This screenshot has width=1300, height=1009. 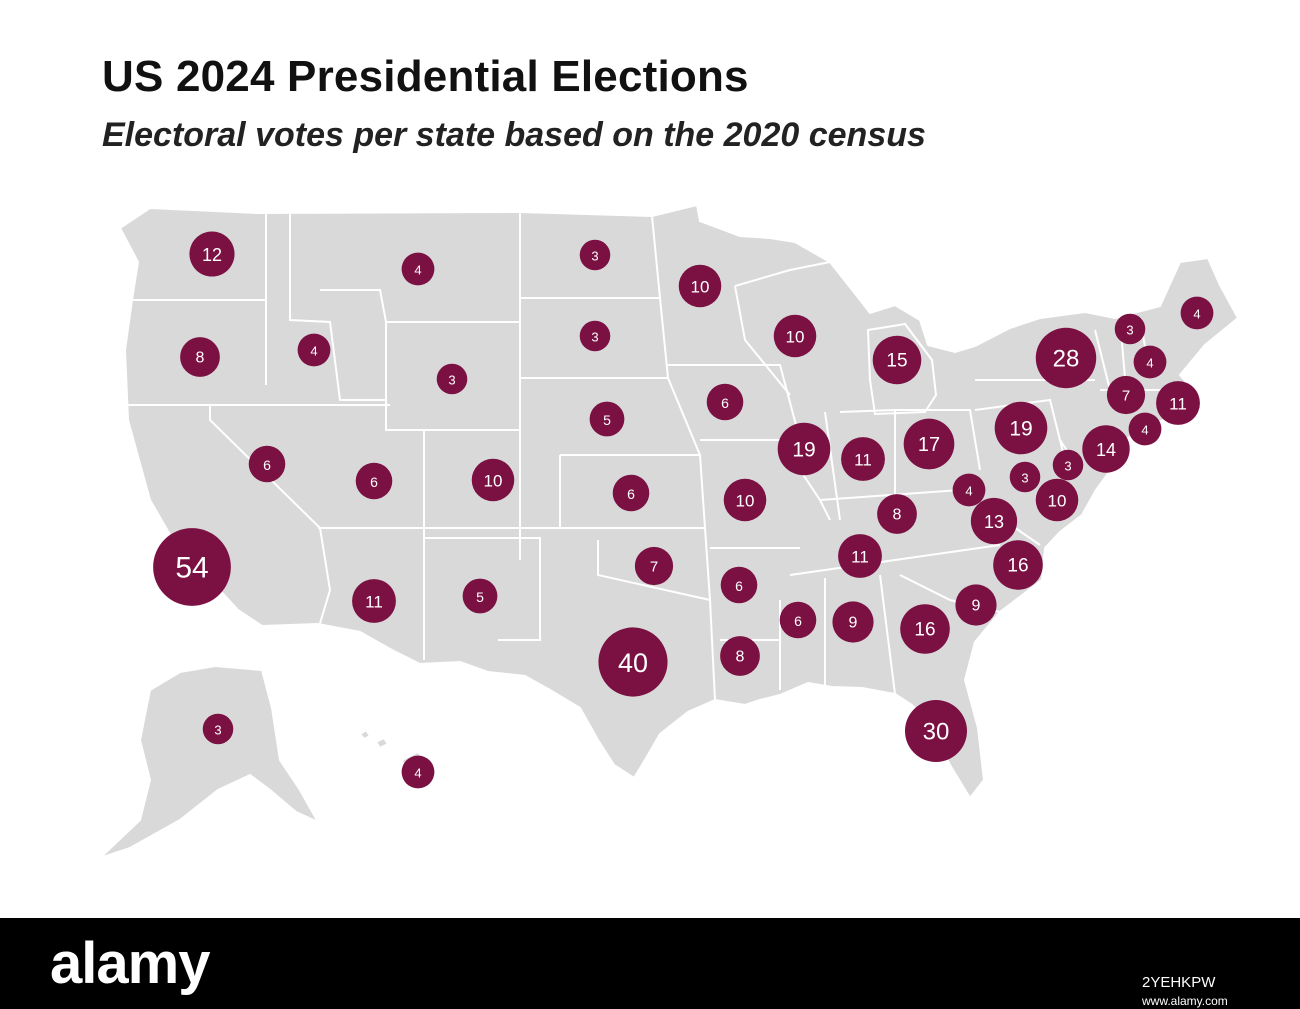 I want to click on bubble-label-maine: 4, so click(x=1196, y=314).